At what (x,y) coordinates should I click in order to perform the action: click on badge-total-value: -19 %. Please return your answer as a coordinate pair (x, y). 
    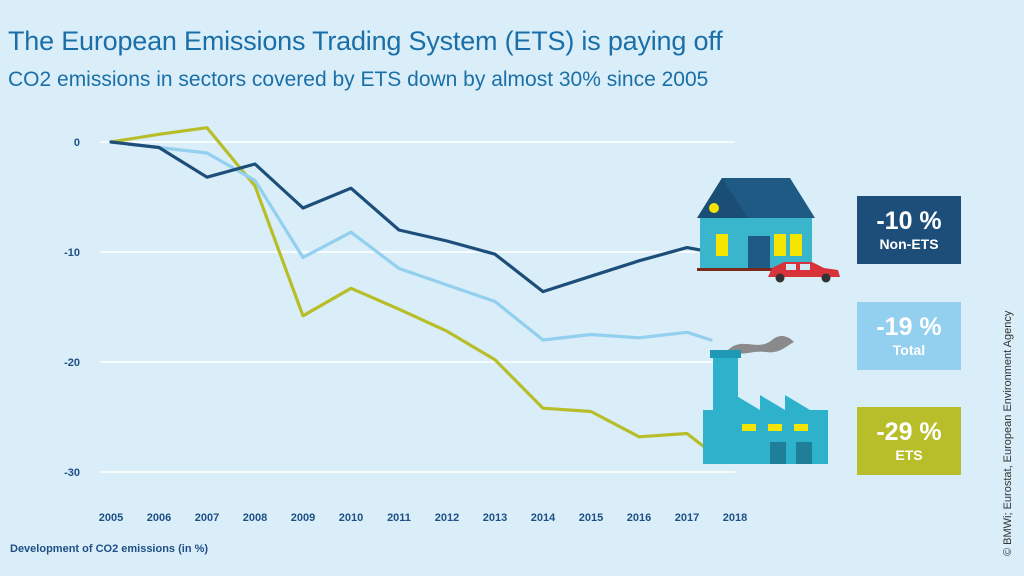
    Looking at the image, I should click on (909, 327).